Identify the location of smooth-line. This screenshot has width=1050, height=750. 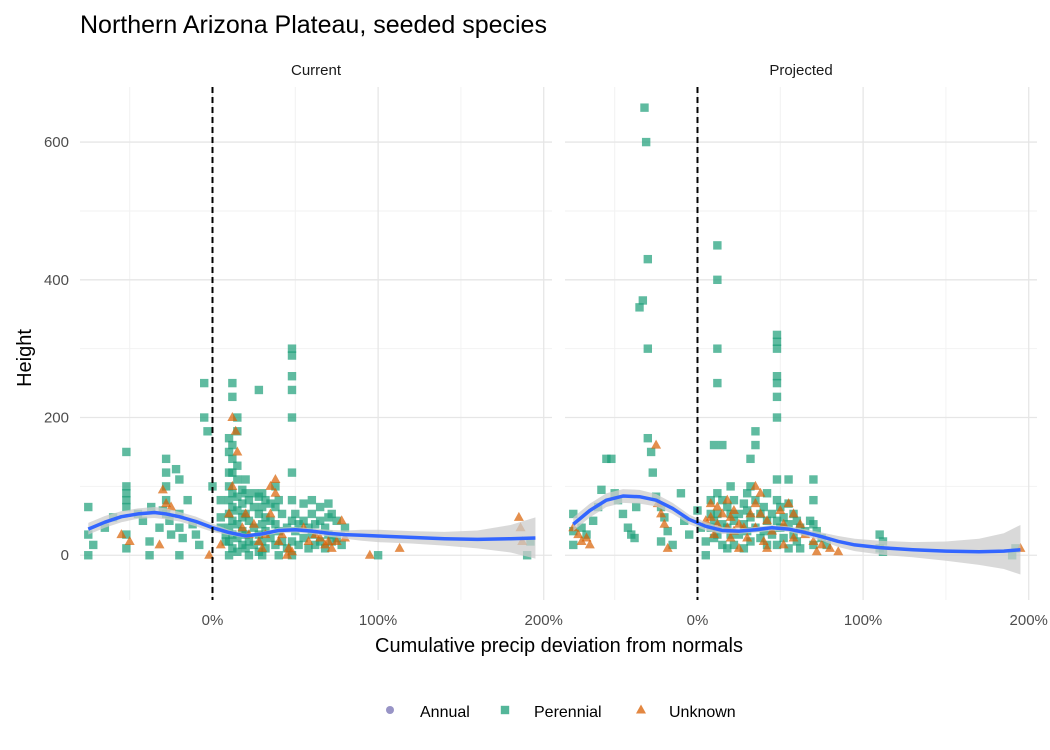
(311, 526).